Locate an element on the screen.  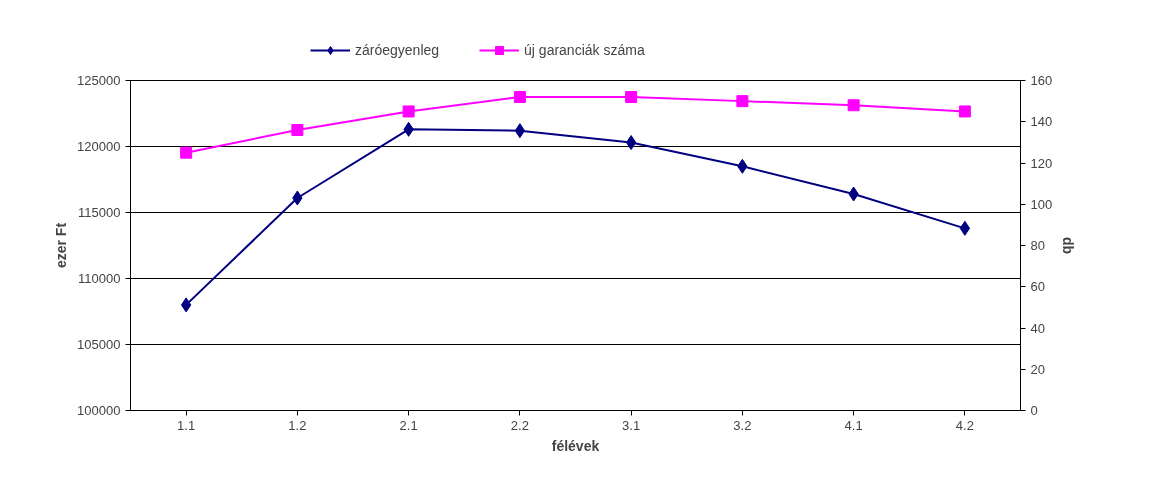
y2-tick-label: 140 is located at coordinates (1041, 122).